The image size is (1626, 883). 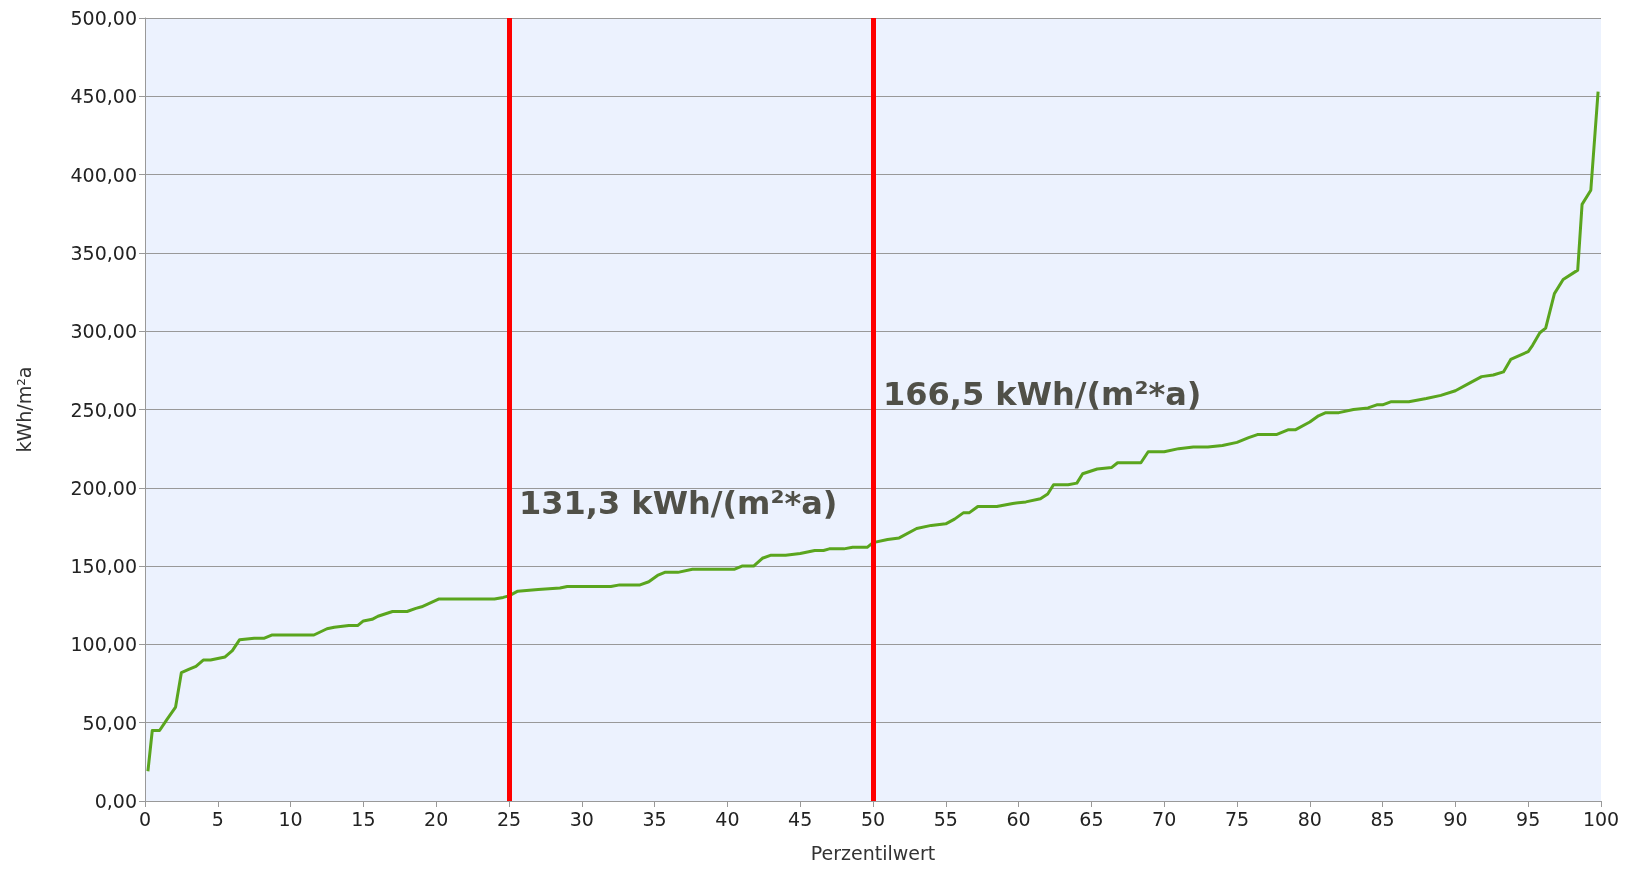 What do you see at coordinates (945, 818) in the screenshot?
I see `x-tick-label: 55` at bounding box center [945, 818].